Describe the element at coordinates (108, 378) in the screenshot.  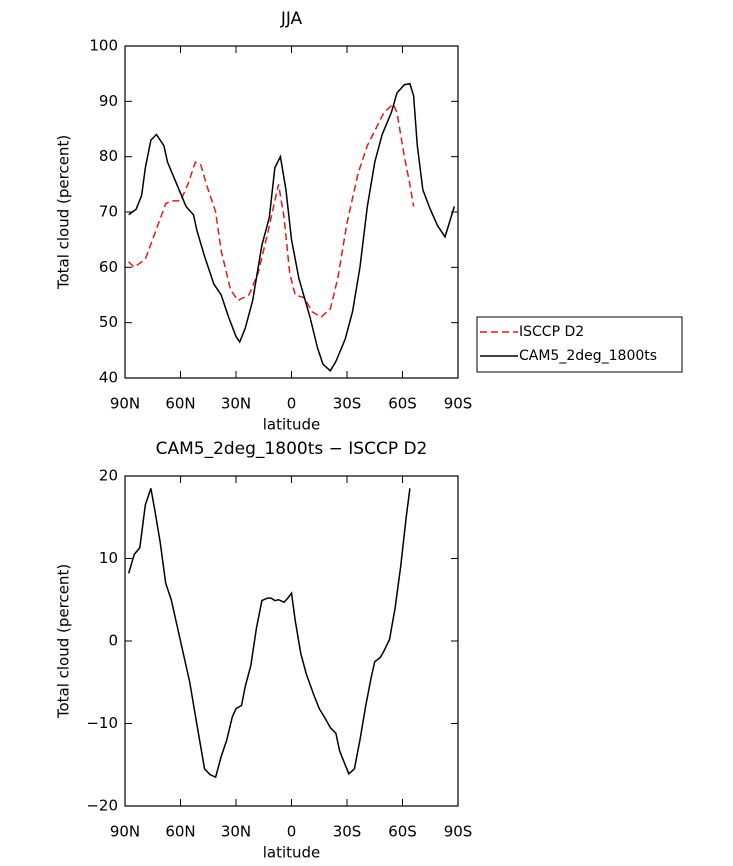
I see `y-tick-label: 40` at that location.